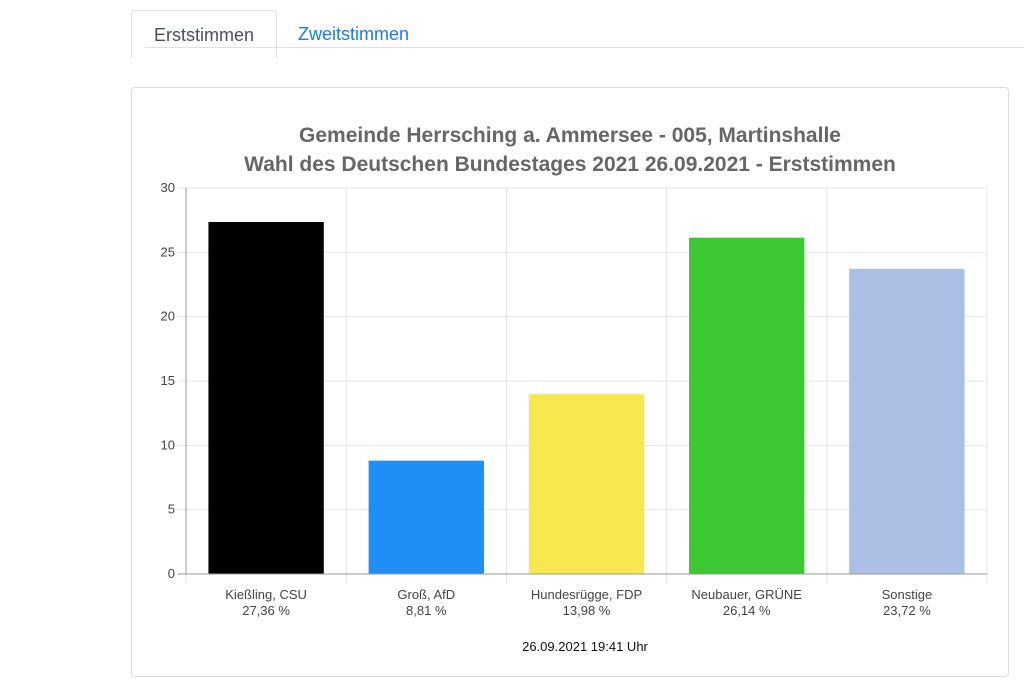  I want to click on tab-zweitstimmen: Zweitstimmen, so click(354, 34).